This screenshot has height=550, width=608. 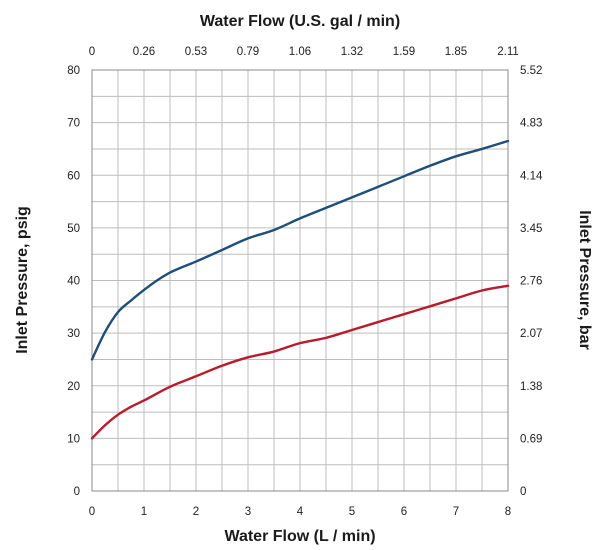 What do you see at coordinates (248, 52) in the screenshot?
I see `x2-tick-label: 0.79` at bounding box center [248, 52].